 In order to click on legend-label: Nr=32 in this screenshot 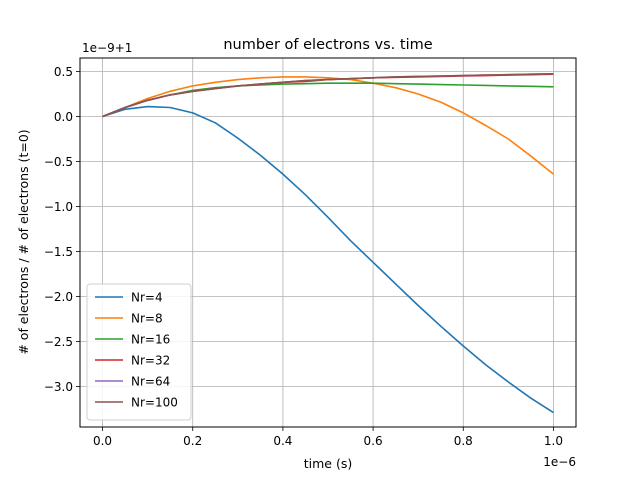, I will do `click(150, 361)`.